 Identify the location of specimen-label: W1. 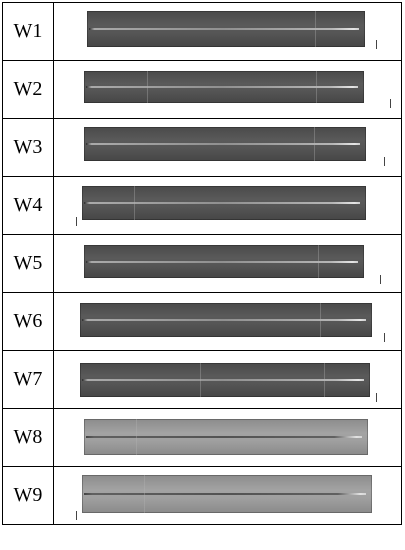
(28, 31).